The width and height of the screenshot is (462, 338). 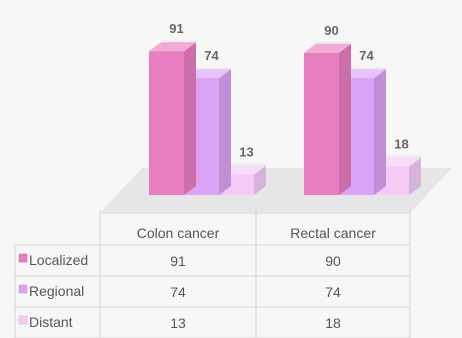 I want to click on table-cell-value: 90, so click(x=333, y=261).